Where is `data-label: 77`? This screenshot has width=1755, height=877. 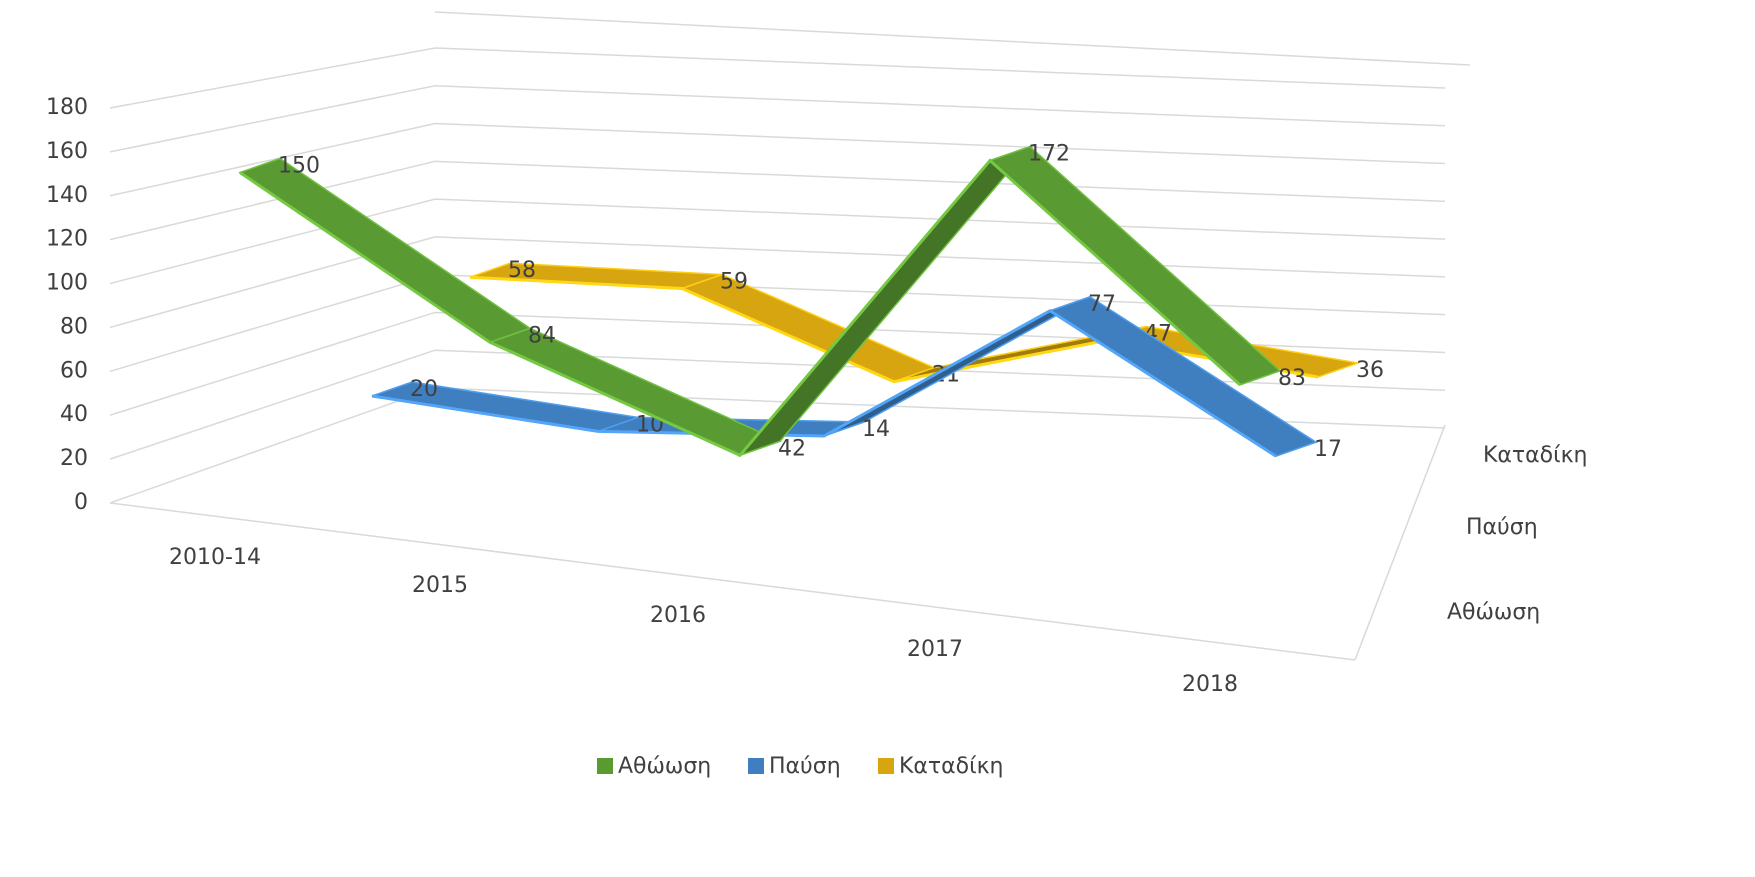 data-label: 77 is located at coordinates (1102, 304).